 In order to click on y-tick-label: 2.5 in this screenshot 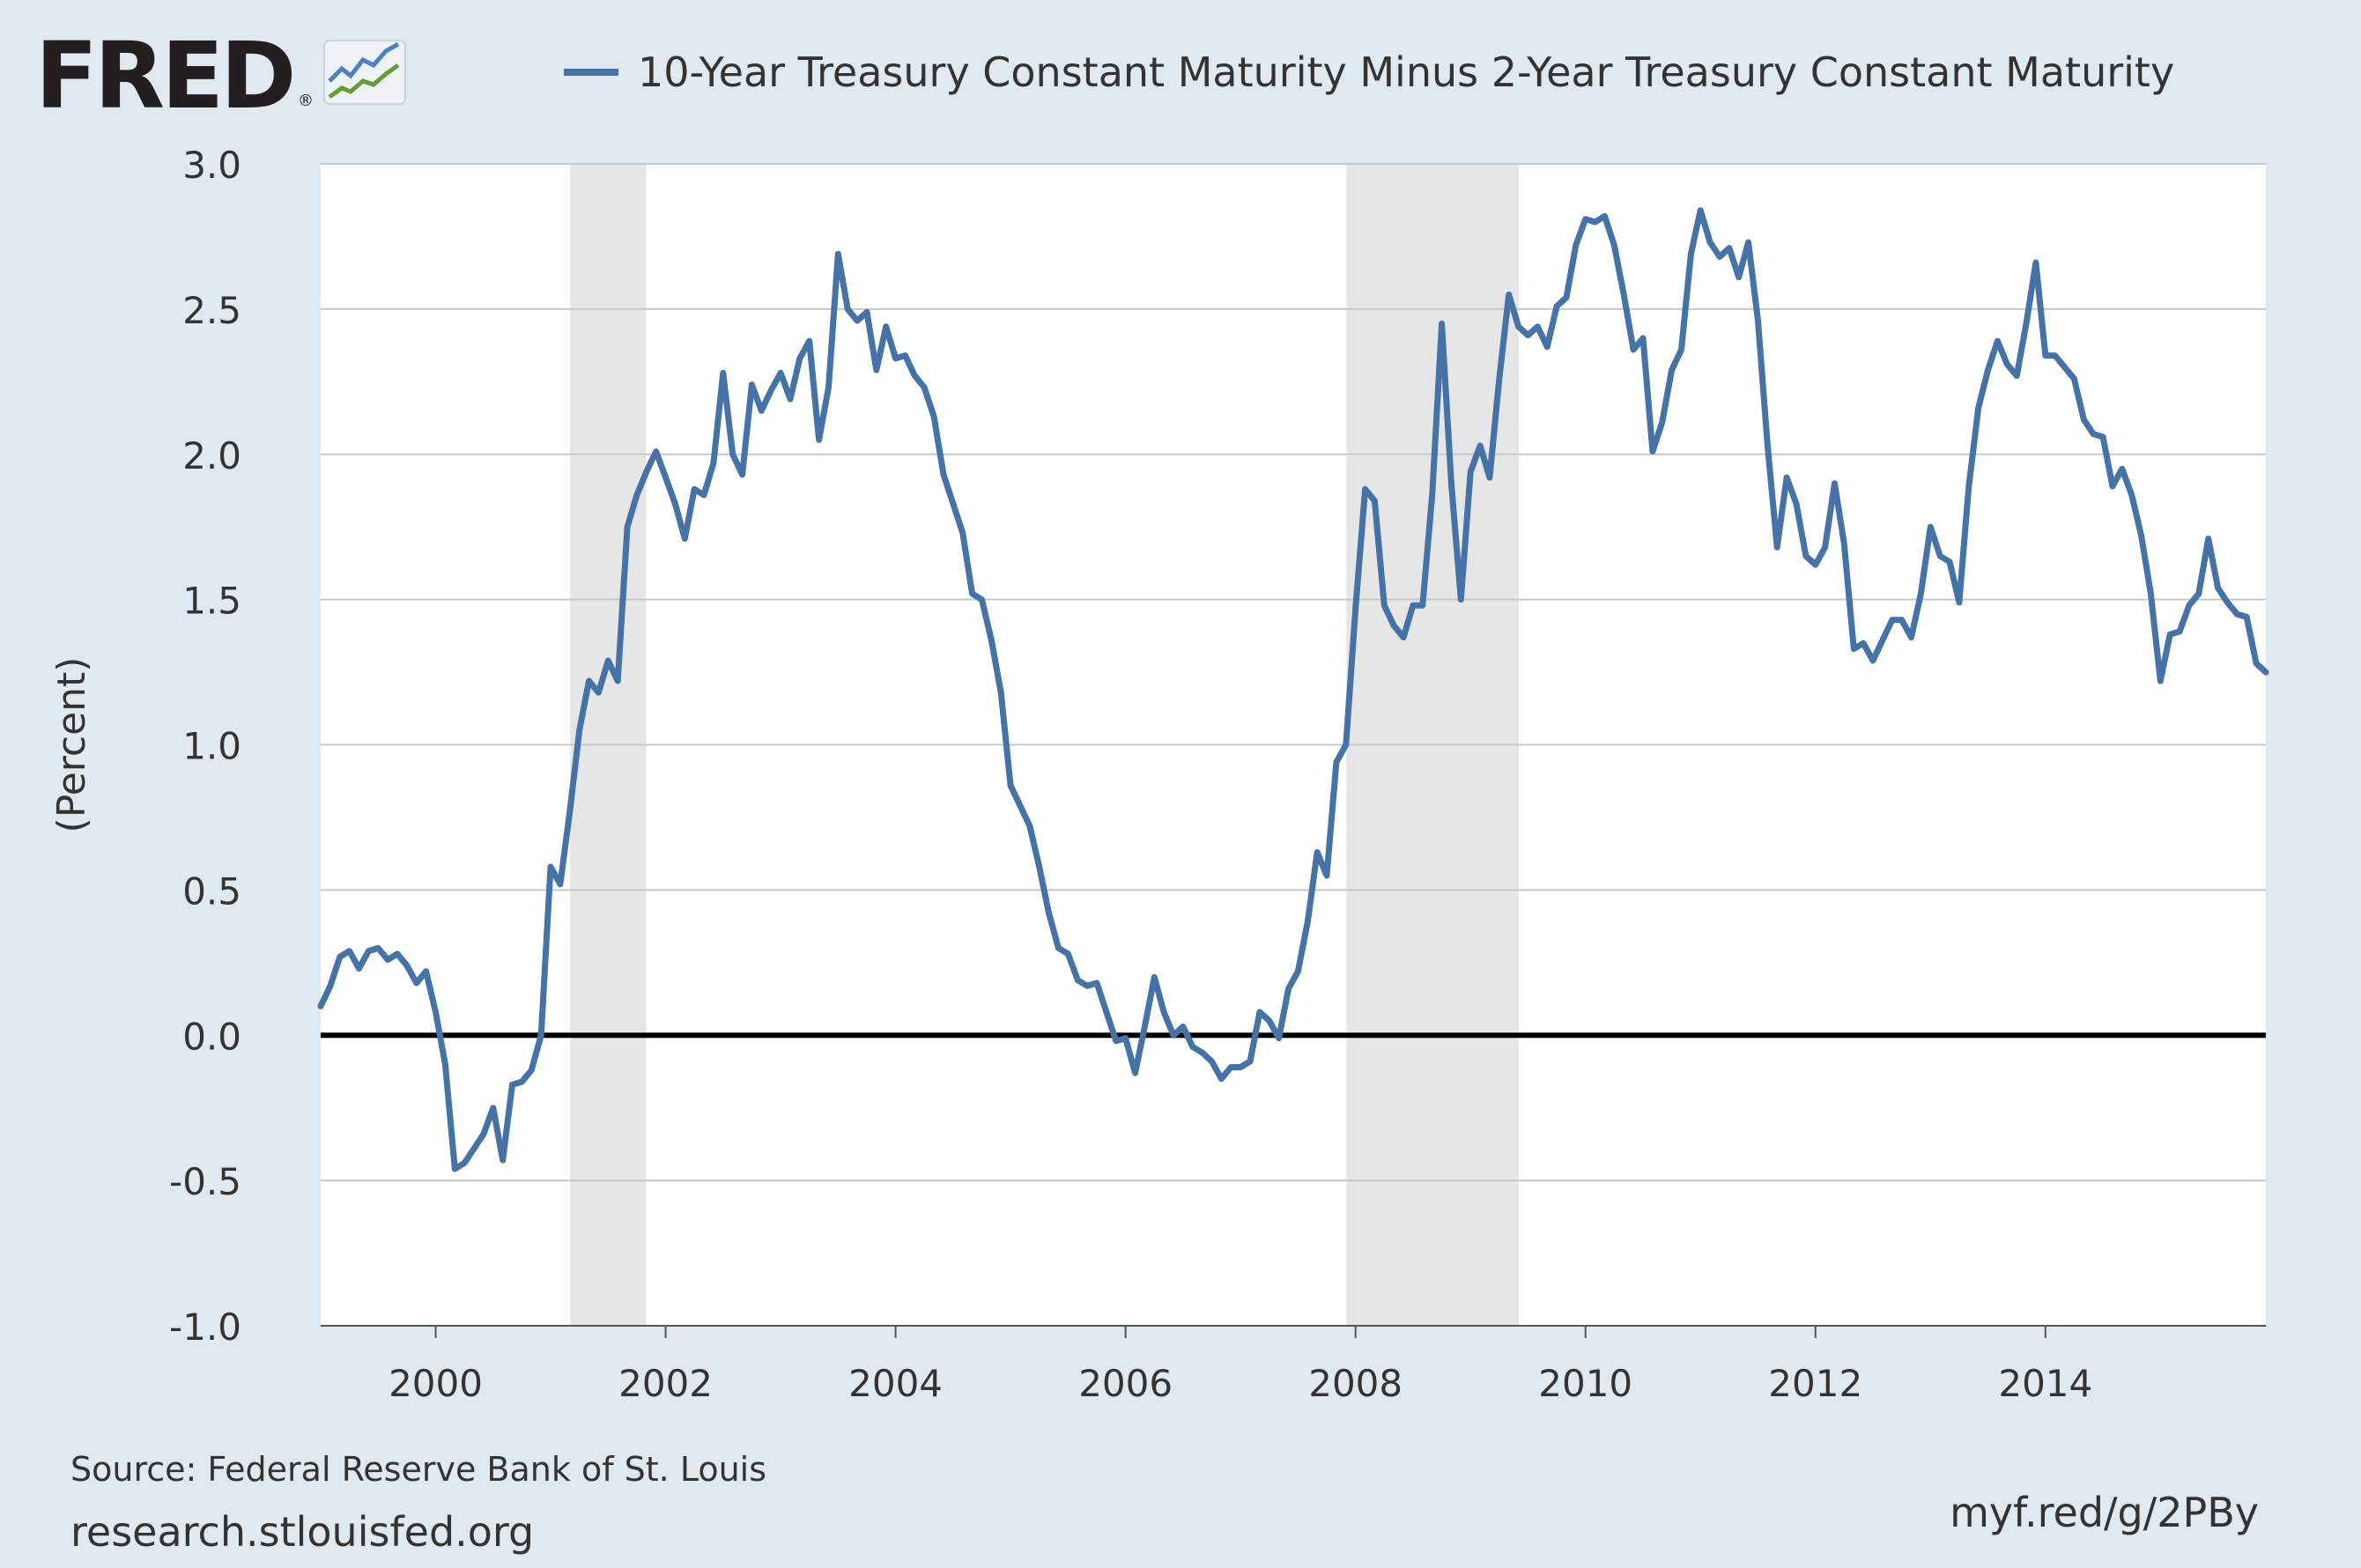, I will do `click(211, 310)`.